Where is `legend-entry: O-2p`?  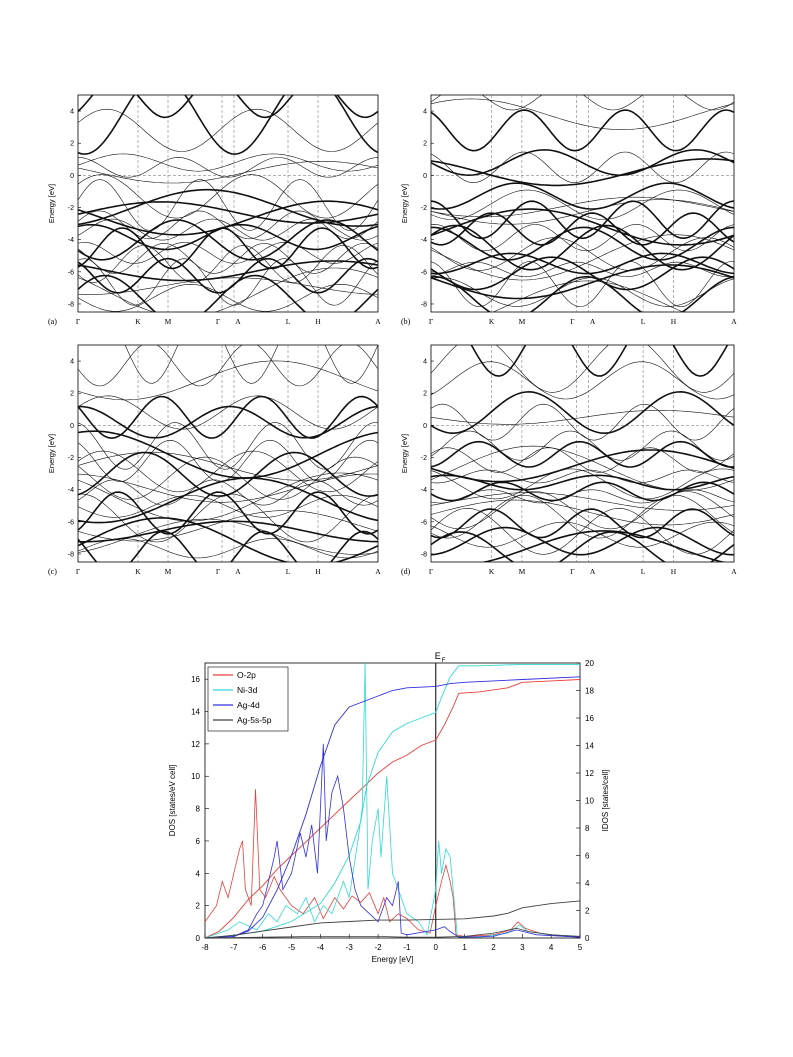 legend-entry: O-2p is located at coordinates (246, 675).